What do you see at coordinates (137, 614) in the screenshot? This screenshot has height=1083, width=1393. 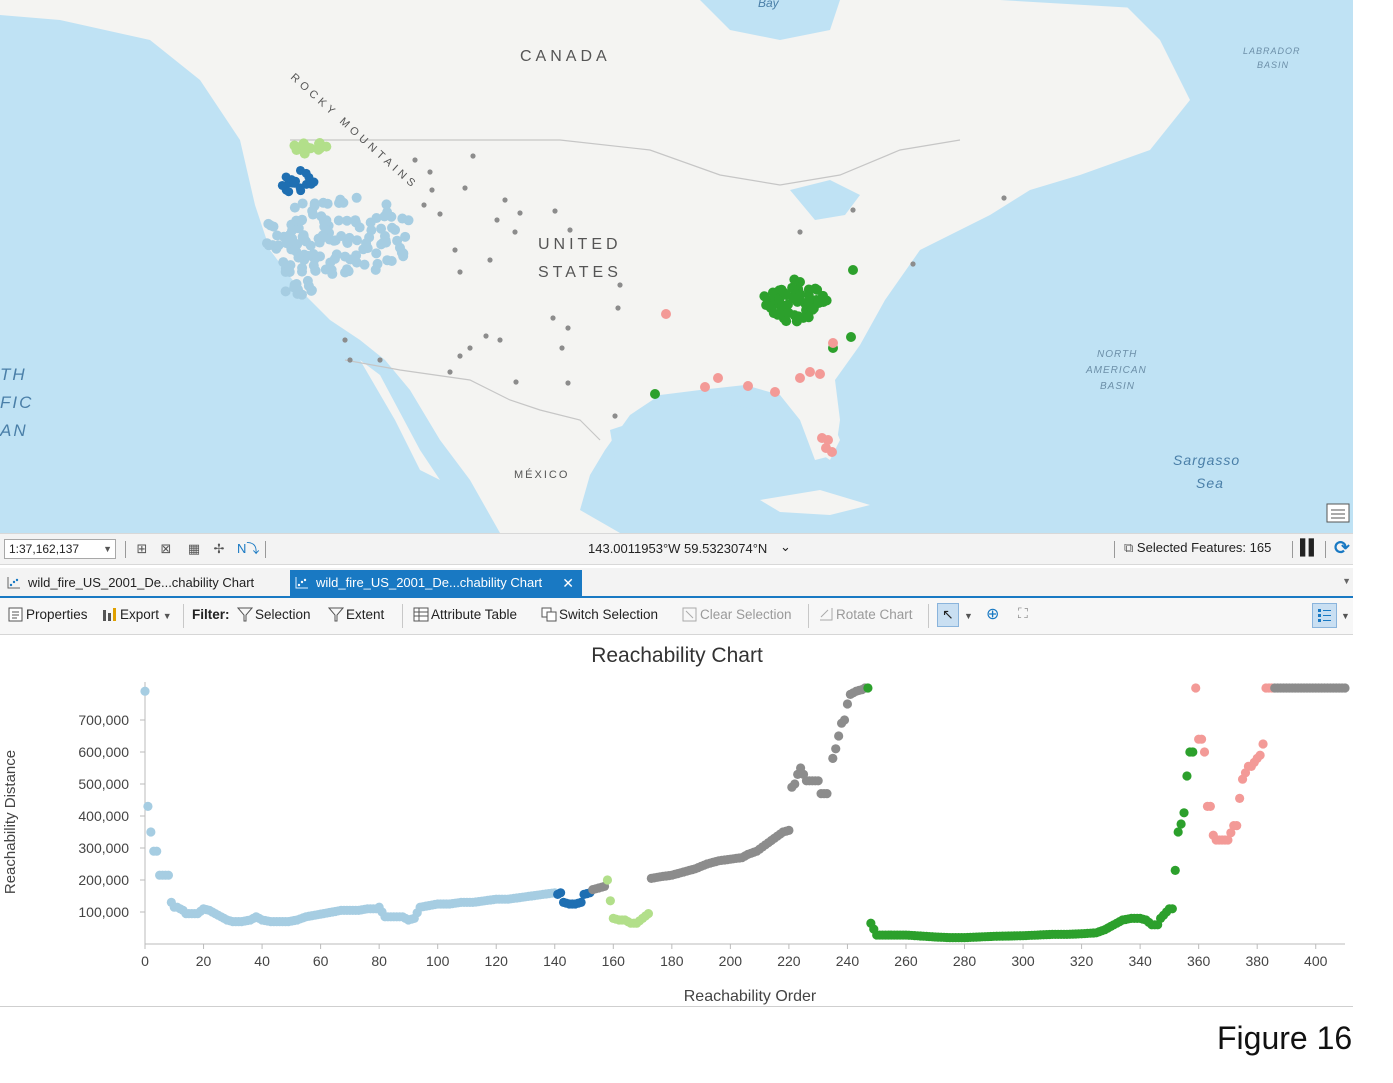 I see `export-button: Export ▼` at bounding box center [137, 614].